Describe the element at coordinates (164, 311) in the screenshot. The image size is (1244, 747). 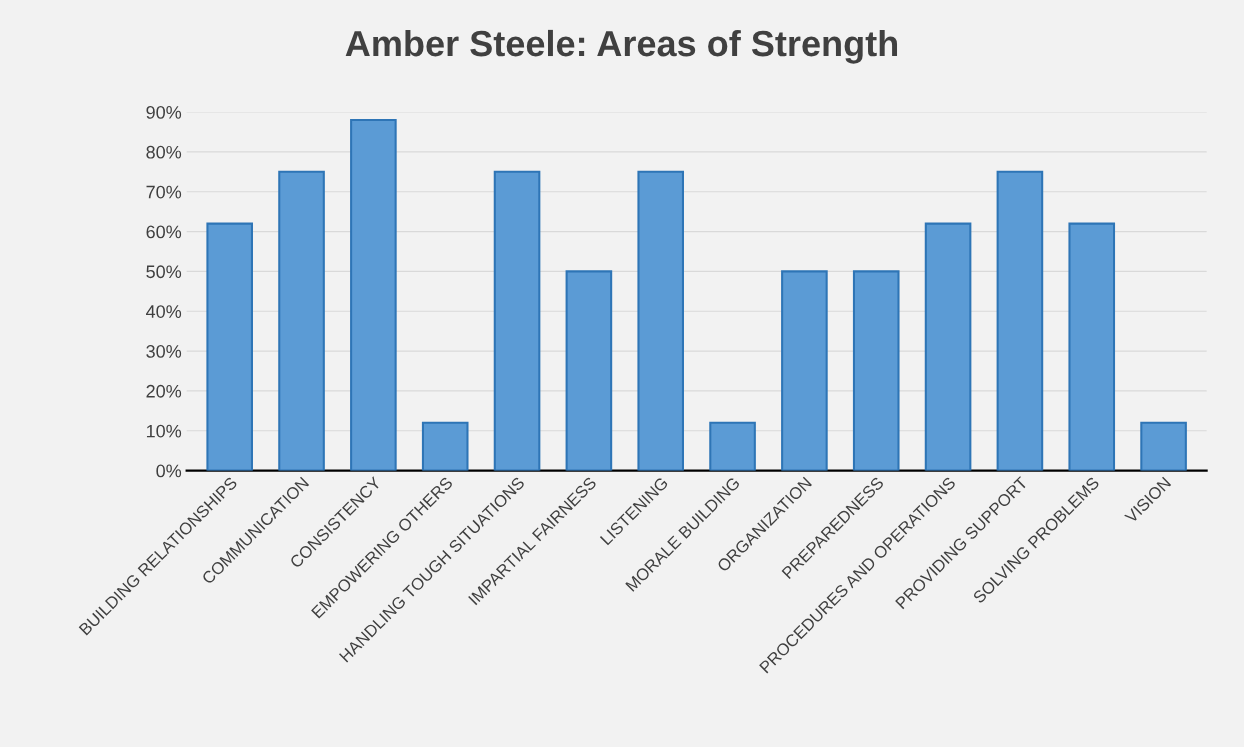
I see `y-tick-label: 40%` at that location.